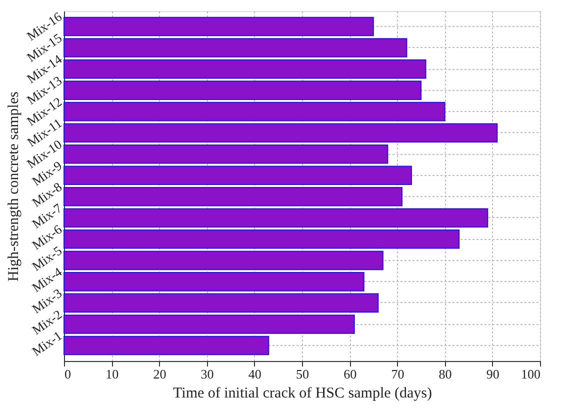 The width and height of the screenshot is (582, 419). What do you see at coordinates (493, 374) in the screenshot?
I see `x-tick-label: 90` at bounding box center [493, 374].